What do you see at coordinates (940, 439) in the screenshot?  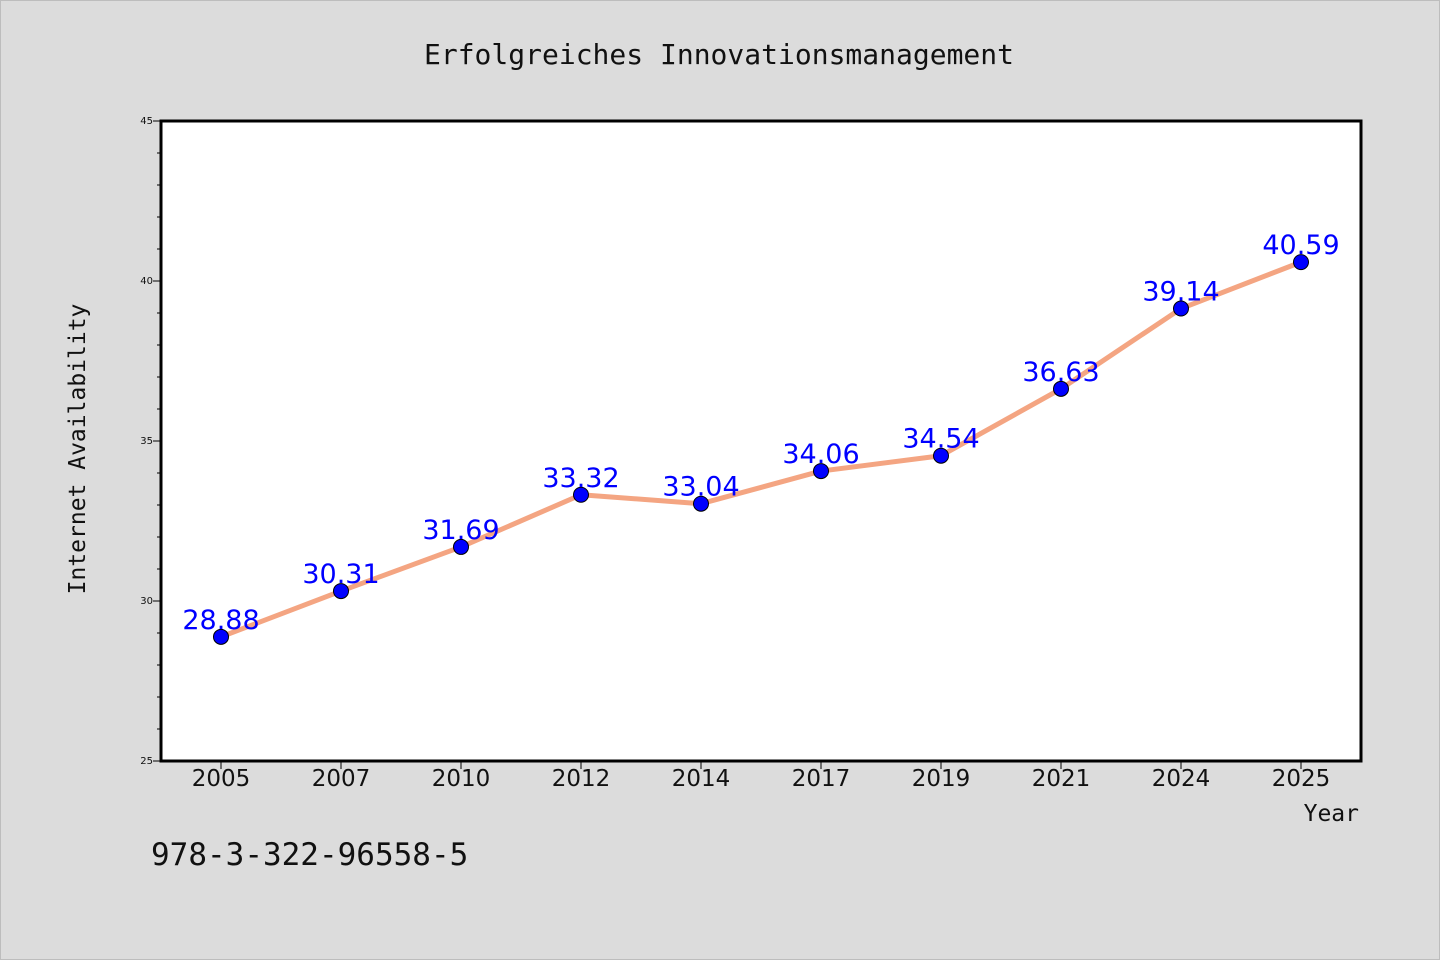 I see `data-label: 34.54` at bounding box center [940, 439].